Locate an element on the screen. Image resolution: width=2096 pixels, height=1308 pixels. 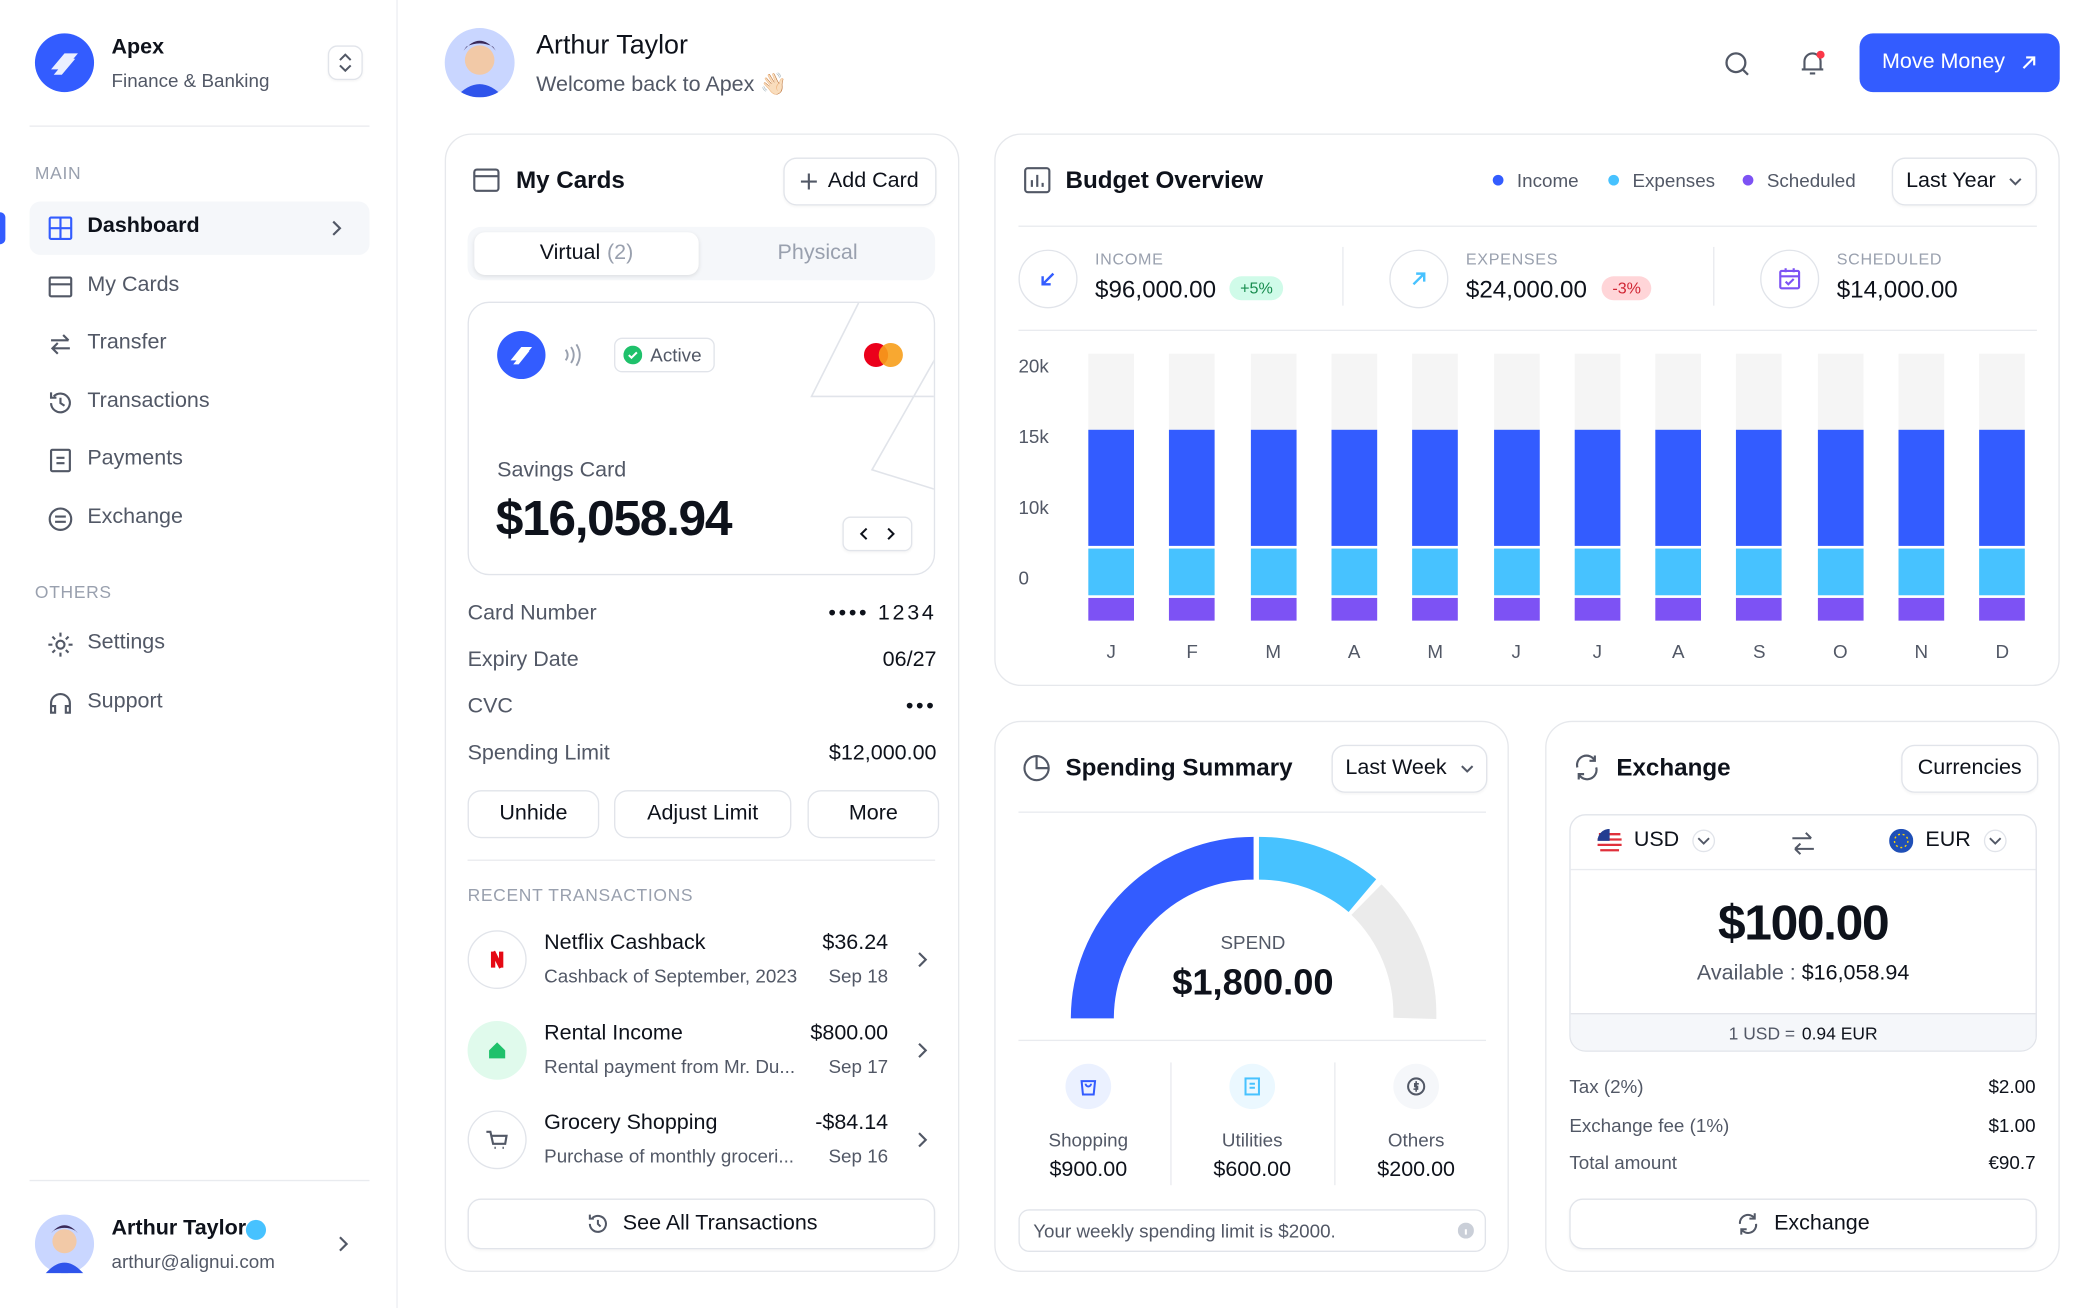
rate-left: 1 USD = is located at coordinates (1762, 1033).